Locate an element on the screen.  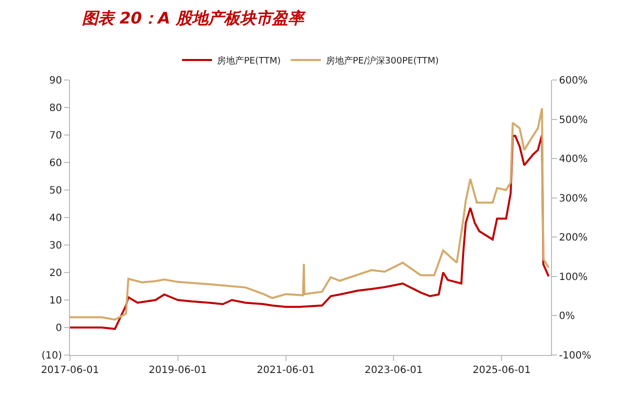
x-tick-label: 2021-06-01 is located at coordinates (285, 370).